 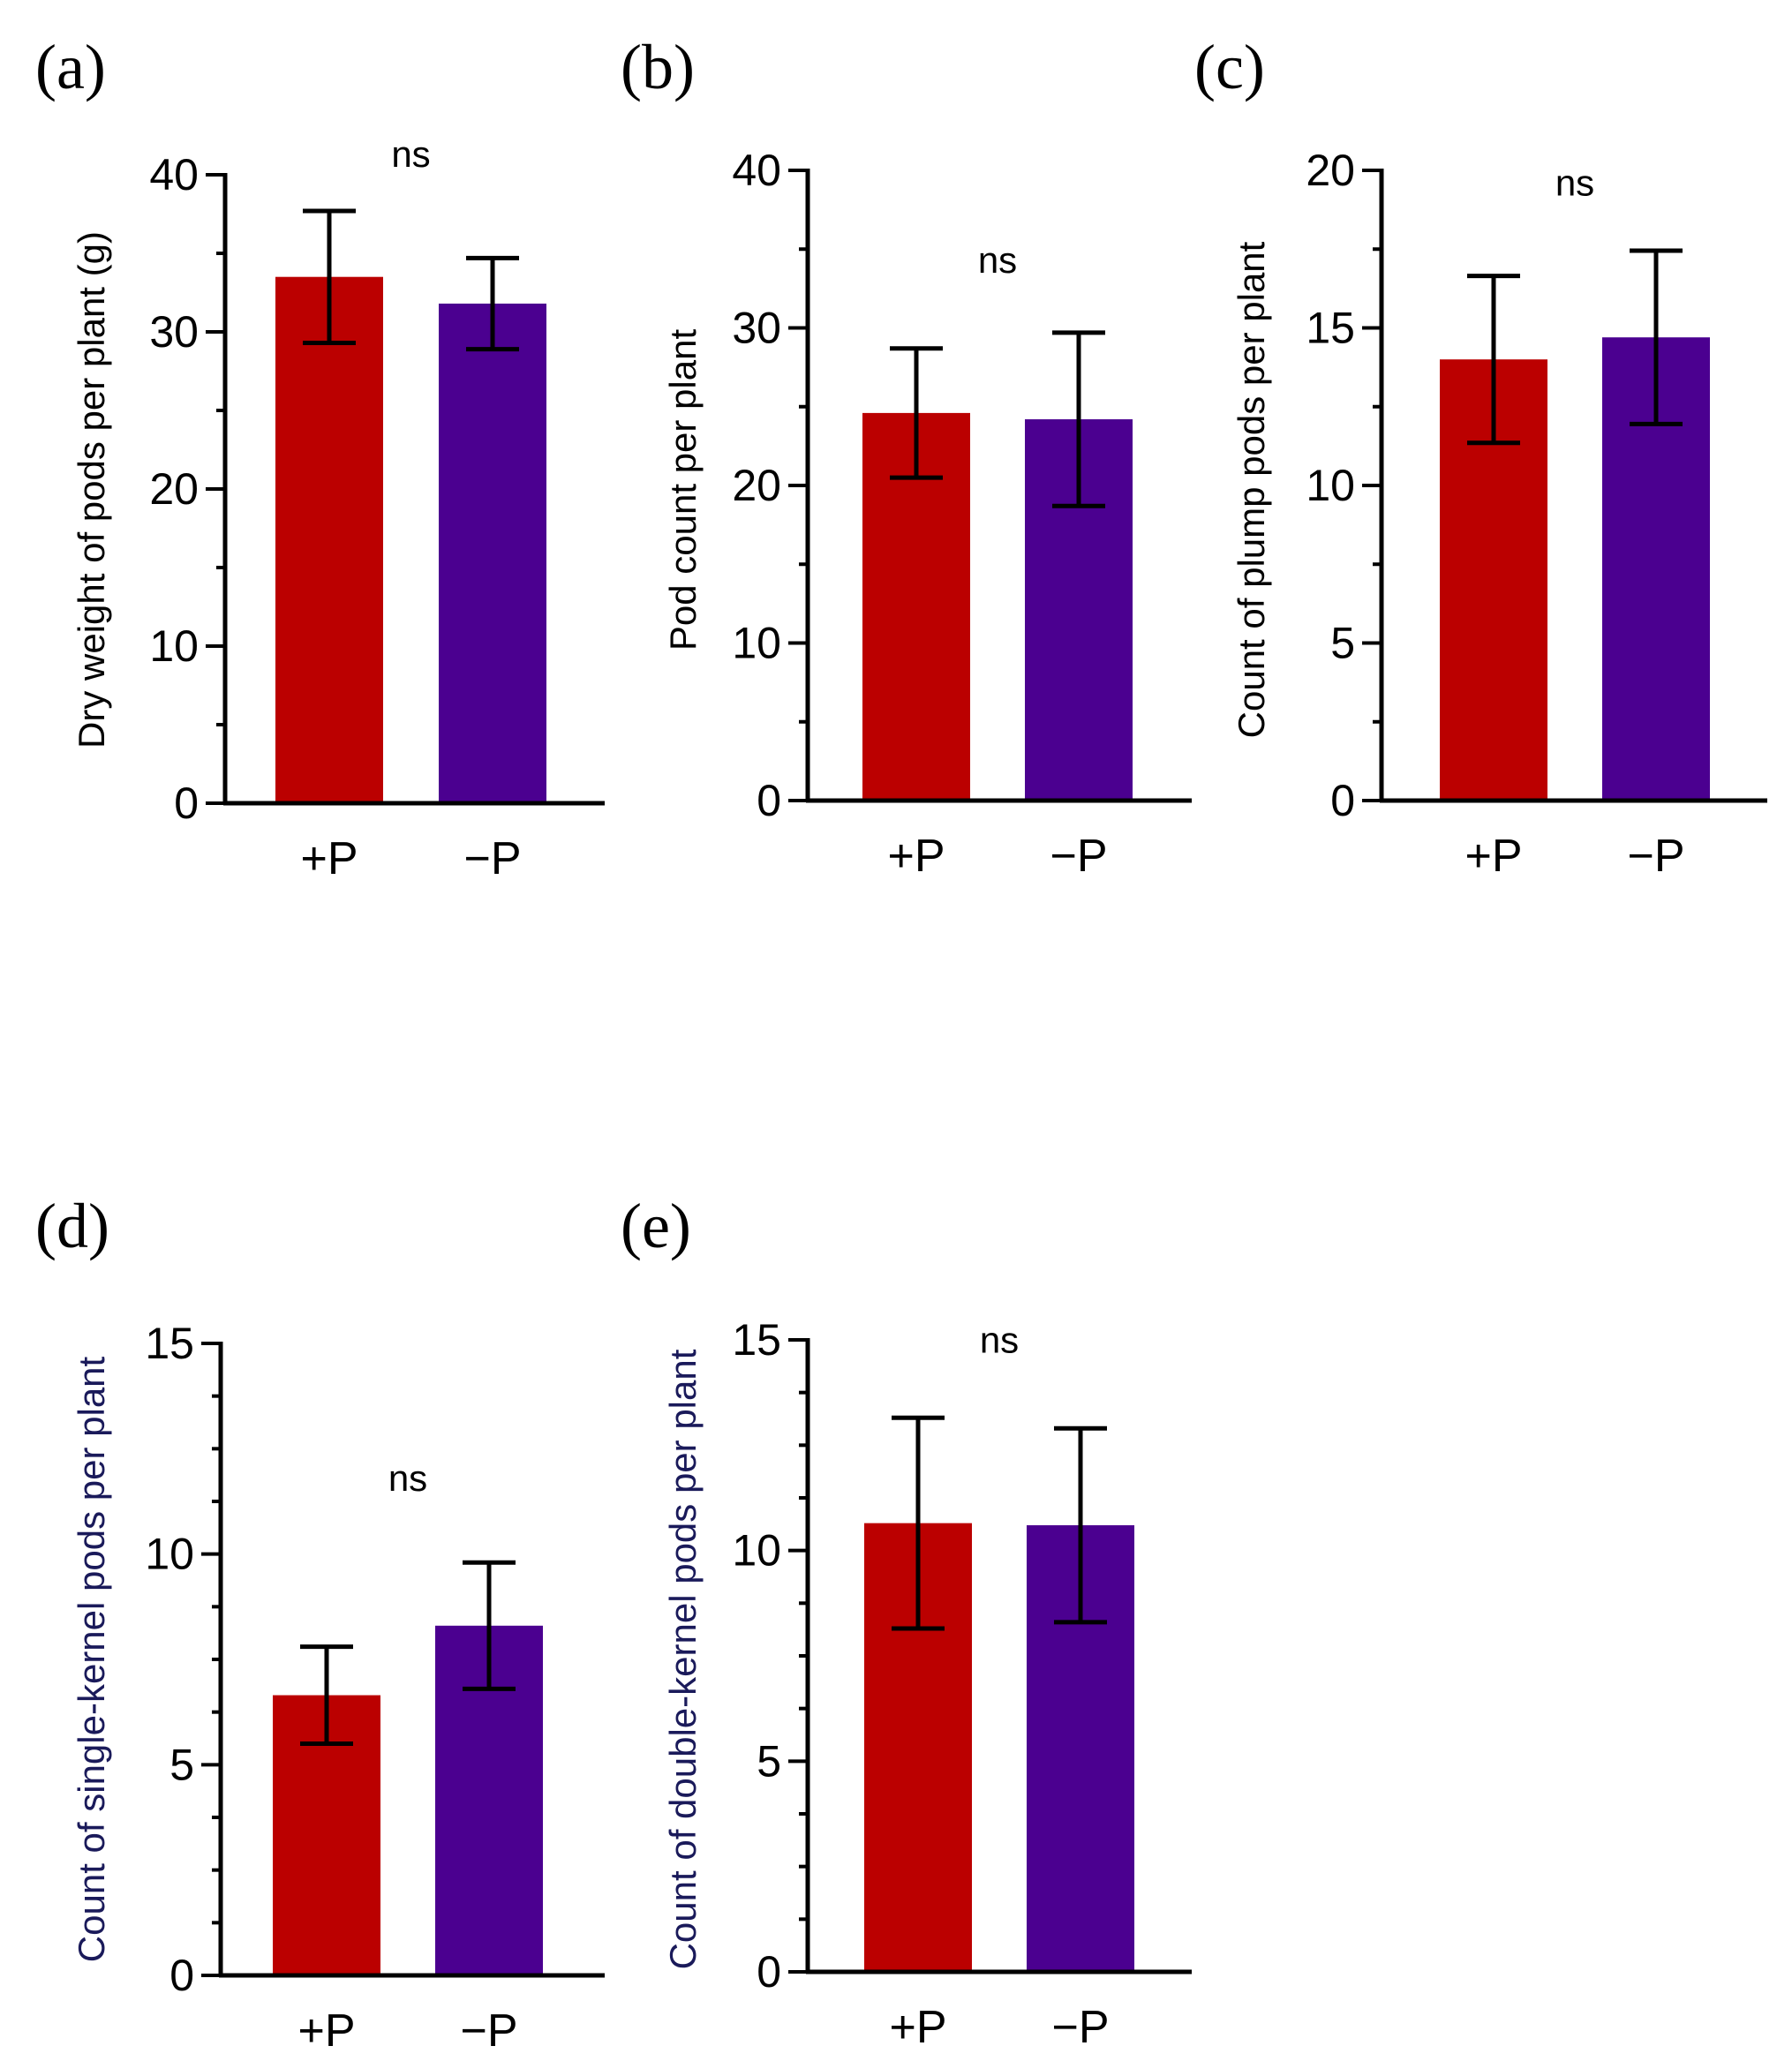 I want to click on panel-label: (b), so click(x=658, y=67).